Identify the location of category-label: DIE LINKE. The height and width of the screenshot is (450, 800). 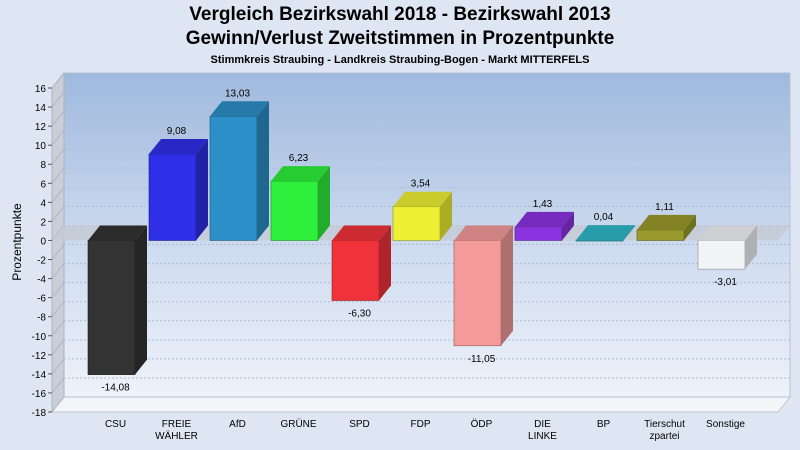
(542, 430).